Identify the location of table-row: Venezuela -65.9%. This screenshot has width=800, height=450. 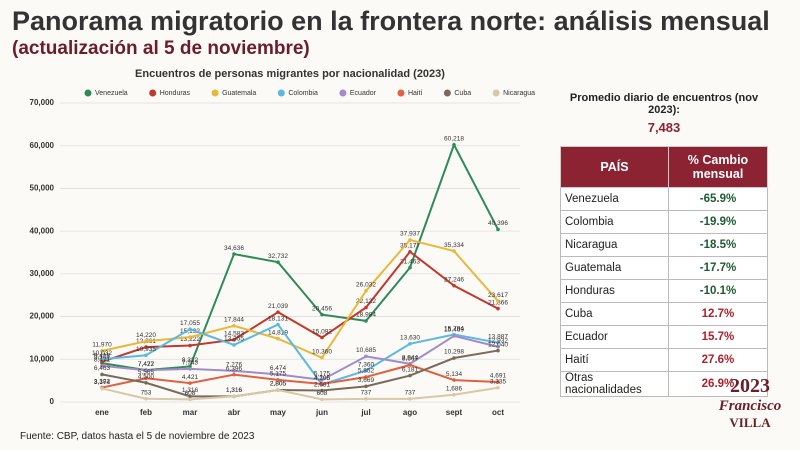
(664, 199).